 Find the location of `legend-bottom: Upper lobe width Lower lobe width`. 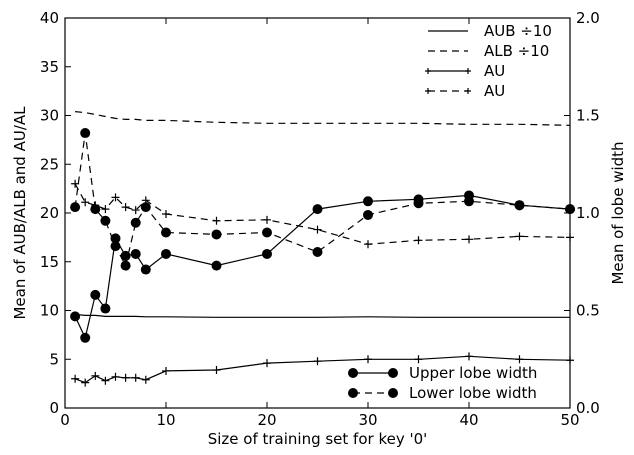

legend-bottom: Upper lobe width Lower lobe width is located at coordinates (442, 383).